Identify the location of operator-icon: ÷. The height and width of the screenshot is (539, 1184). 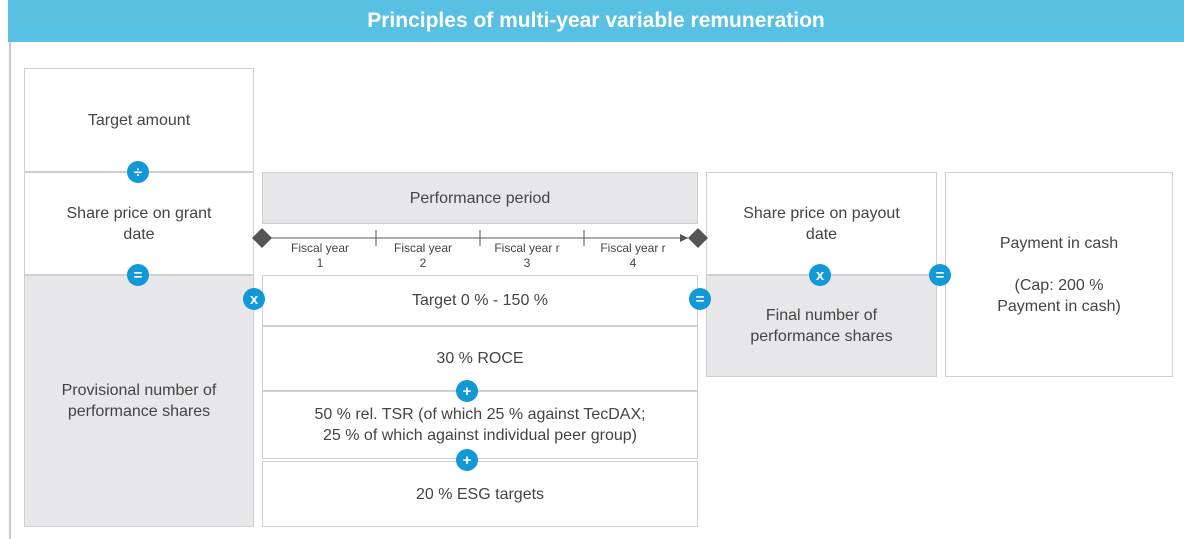
(138, 172).